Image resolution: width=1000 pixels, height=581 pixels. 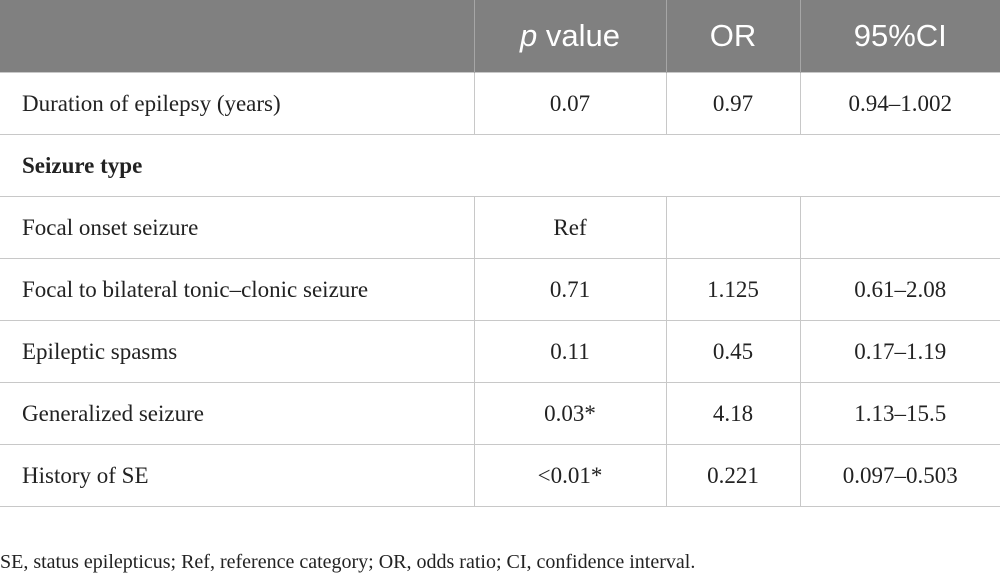 What do you see at coordinates (733, 351) in the screenshot?
I see `table-cell: 0.45` at bounding box center [733, 351].